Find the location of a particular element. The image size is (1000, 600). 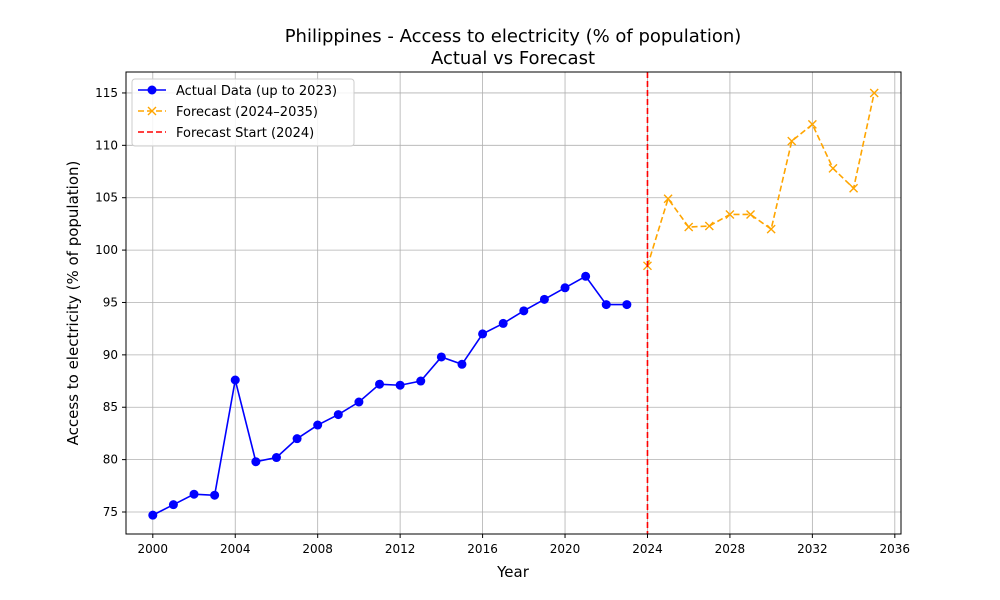

x-tick-label: 2036 is located at coordinates (895, 549).